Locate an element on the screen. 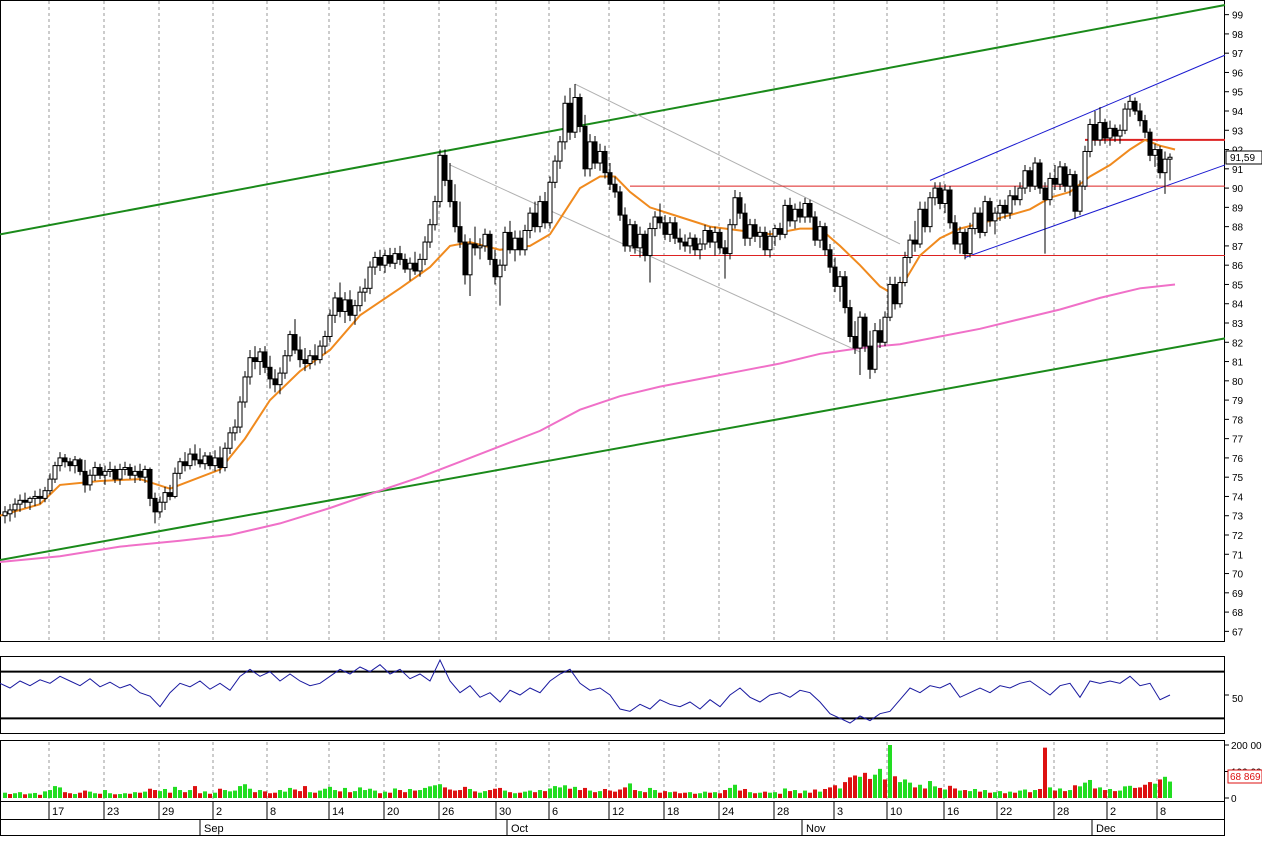  x-tick-label-18: 28 is located at coordinates (1063, 812).